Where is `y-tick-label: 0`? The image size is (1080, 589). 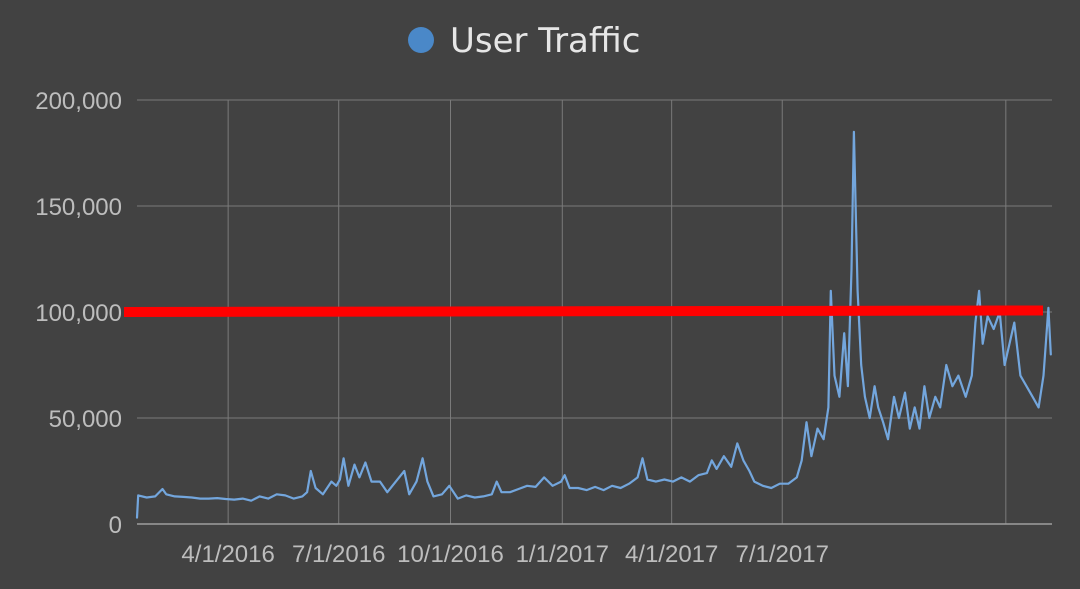
y-tick-label: 0 is located at coordinates (115, 525).